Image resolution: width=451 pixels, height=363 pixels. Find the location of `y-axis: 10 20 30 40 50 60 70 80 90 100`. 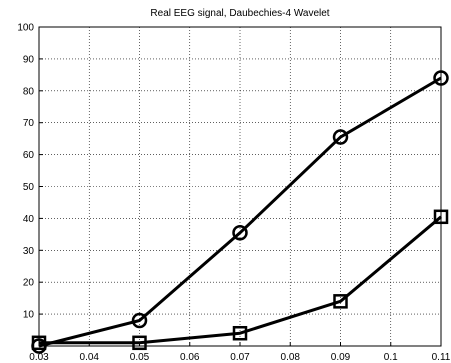

y-axis: 10 20 30 40 50 60 70 80 90 100 is located at coordinates (30, 172).